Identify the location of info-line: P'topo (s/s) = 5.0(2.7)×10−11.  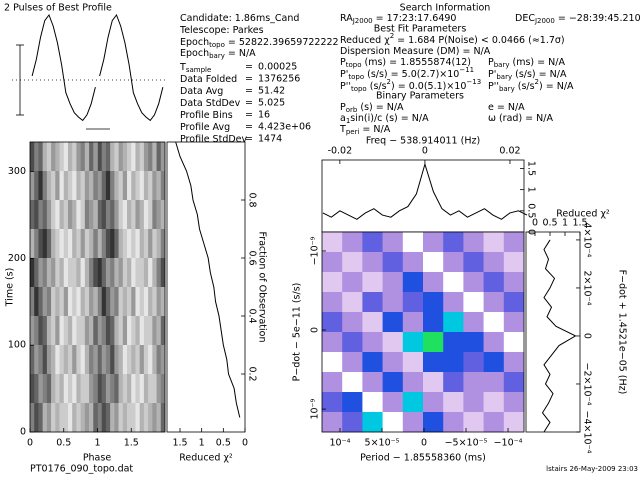
(407, 73).